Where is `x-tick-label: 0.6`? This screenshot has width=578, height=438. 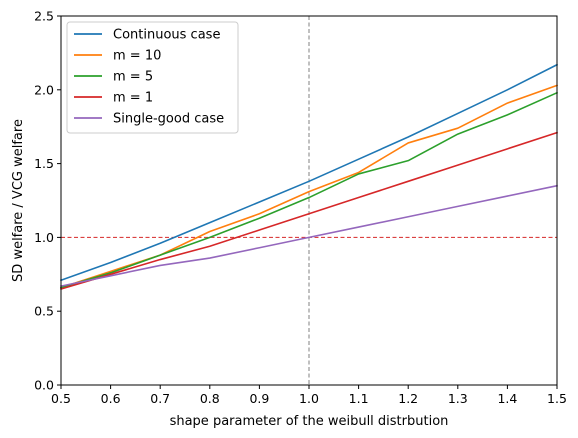 x-tick-label: 0.6 is located at coordinates (111, 398).